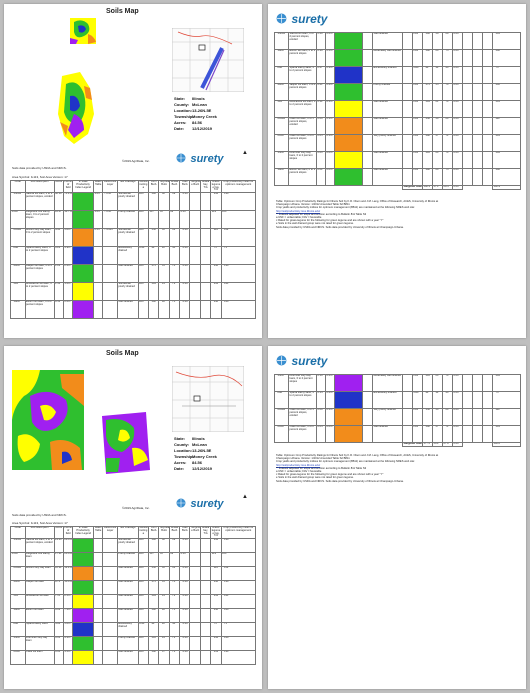  I want to click on cell-grass: **141, so click(216, 602).